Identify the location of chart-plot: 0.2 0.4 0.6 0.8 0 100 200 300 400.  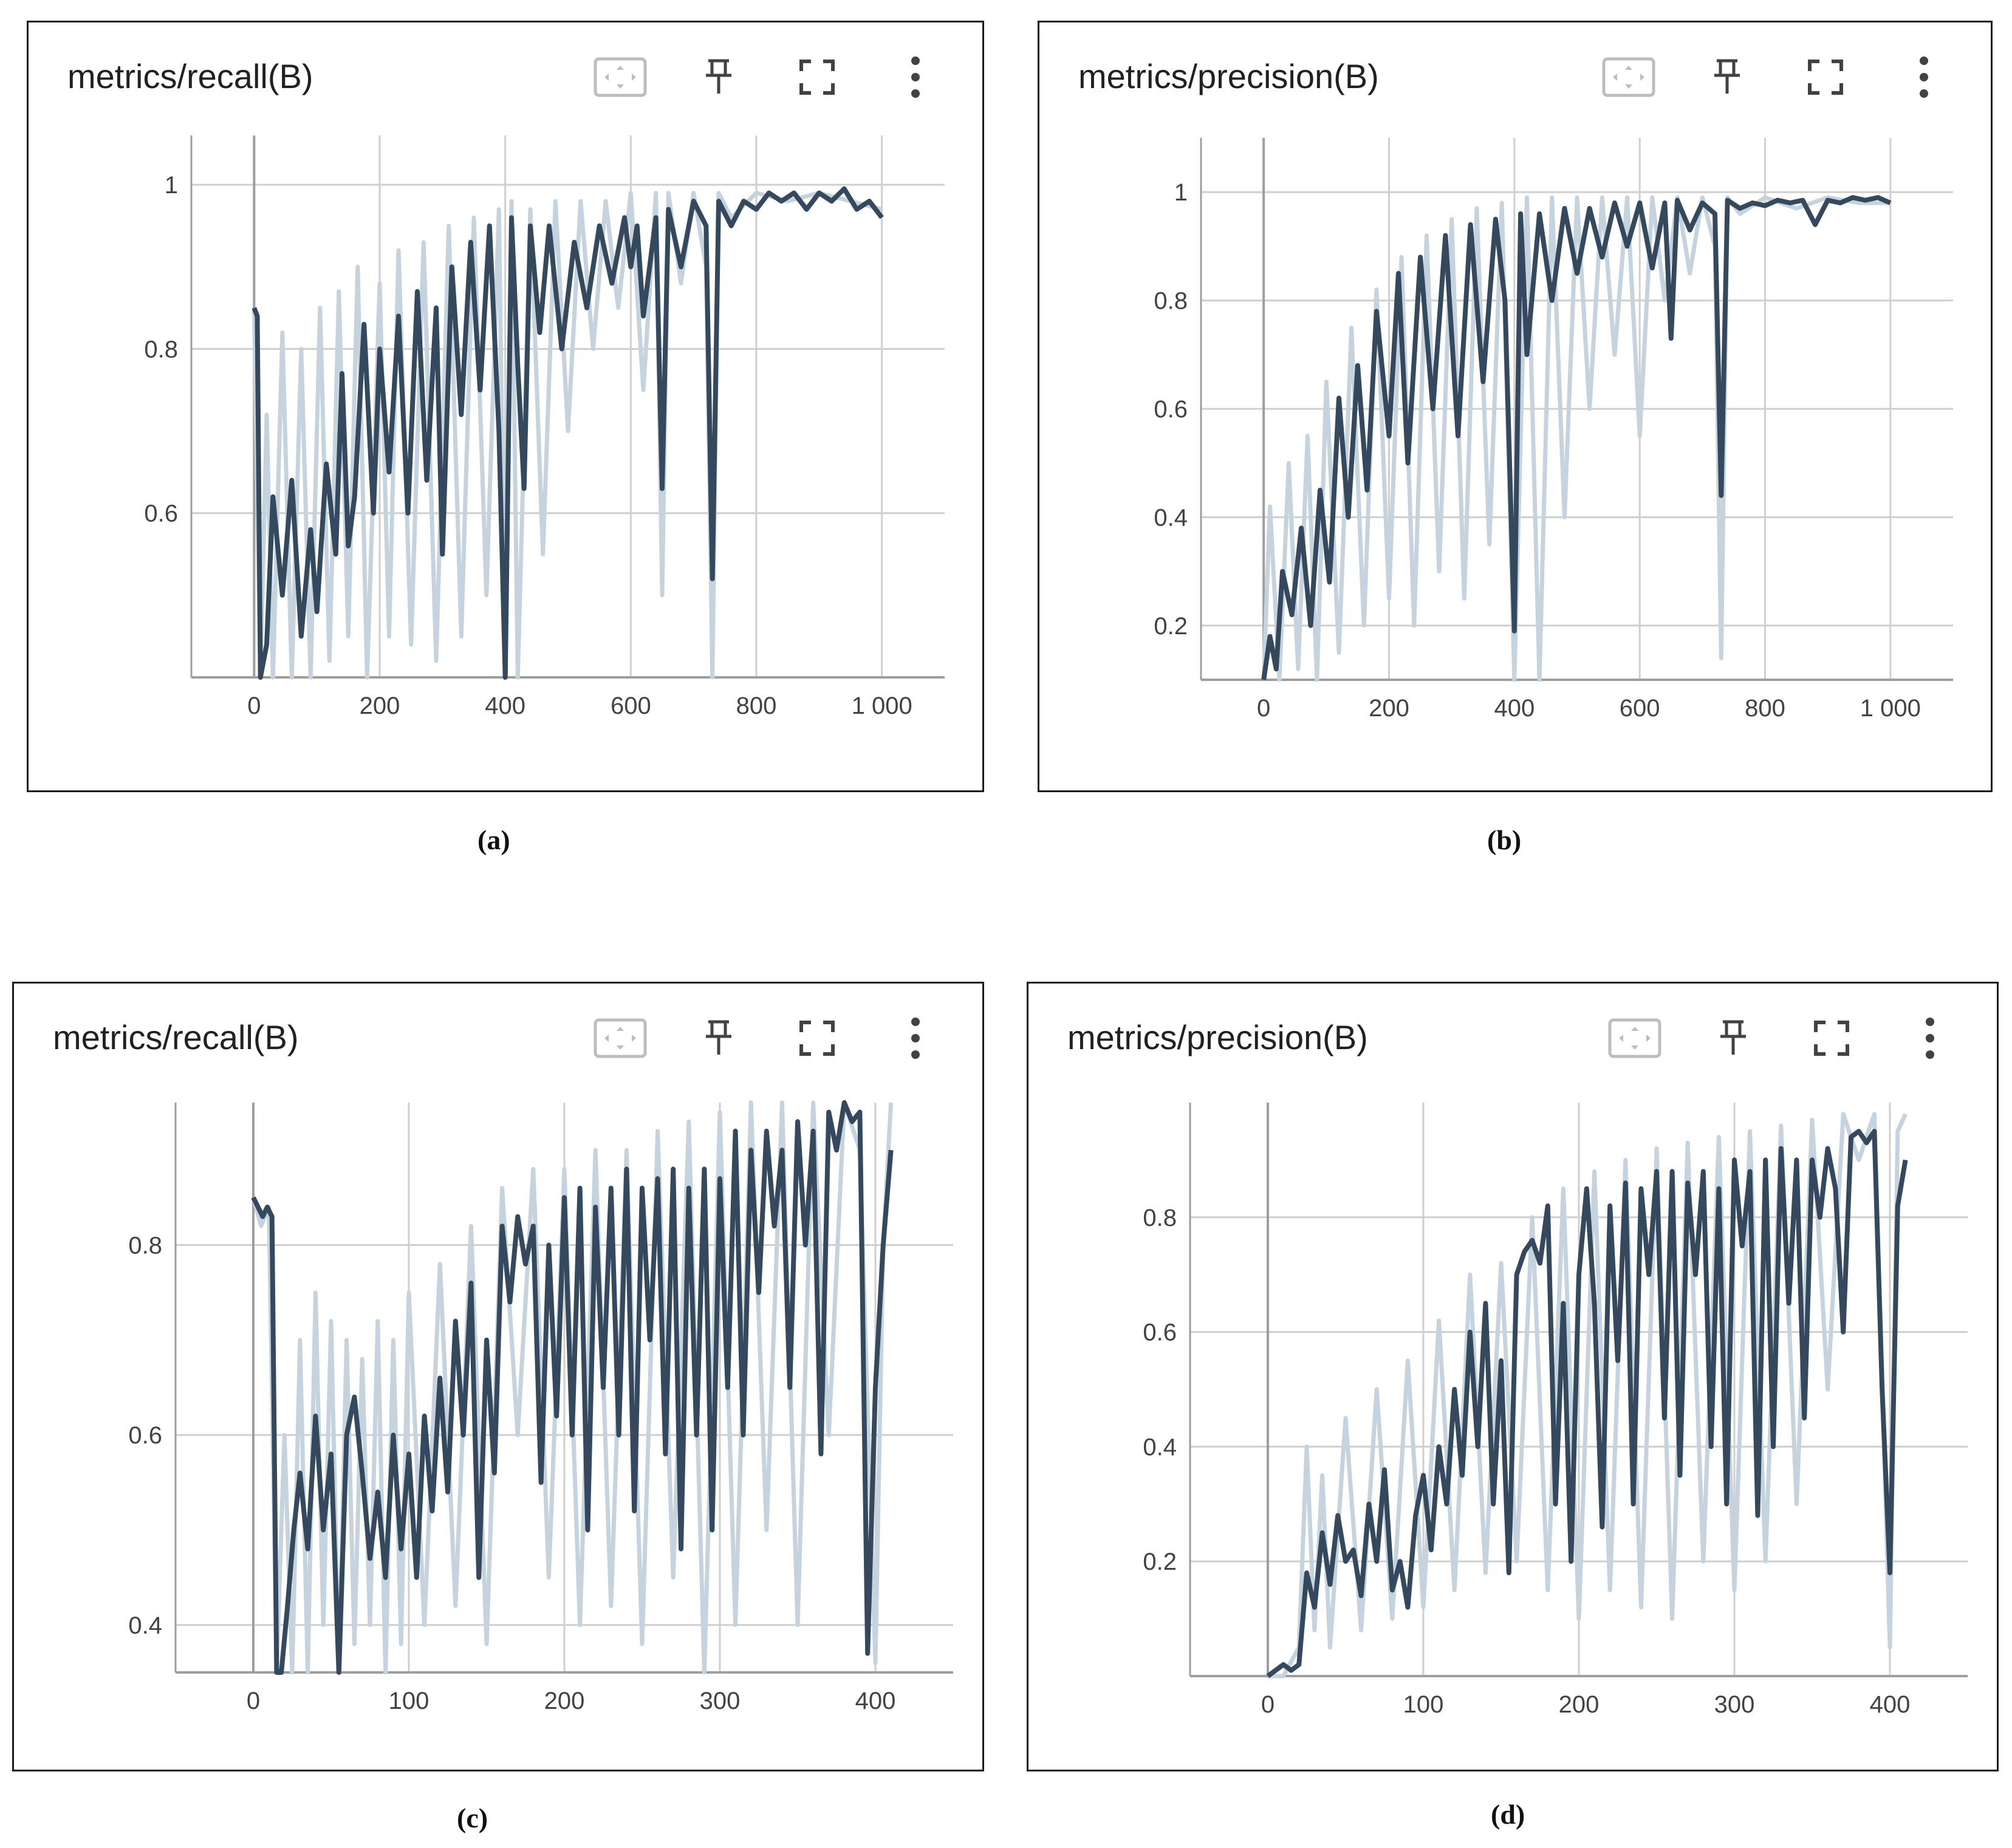
(1555, 1410).